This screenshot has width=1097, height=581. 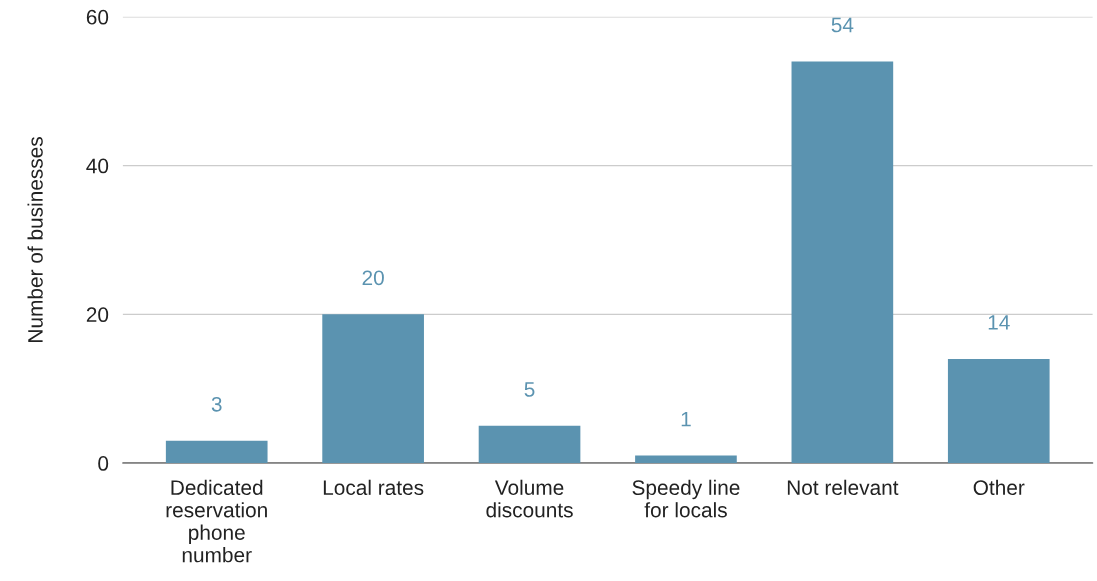 I want to click on y-tick-label: 20, so click(x=97, y=315).